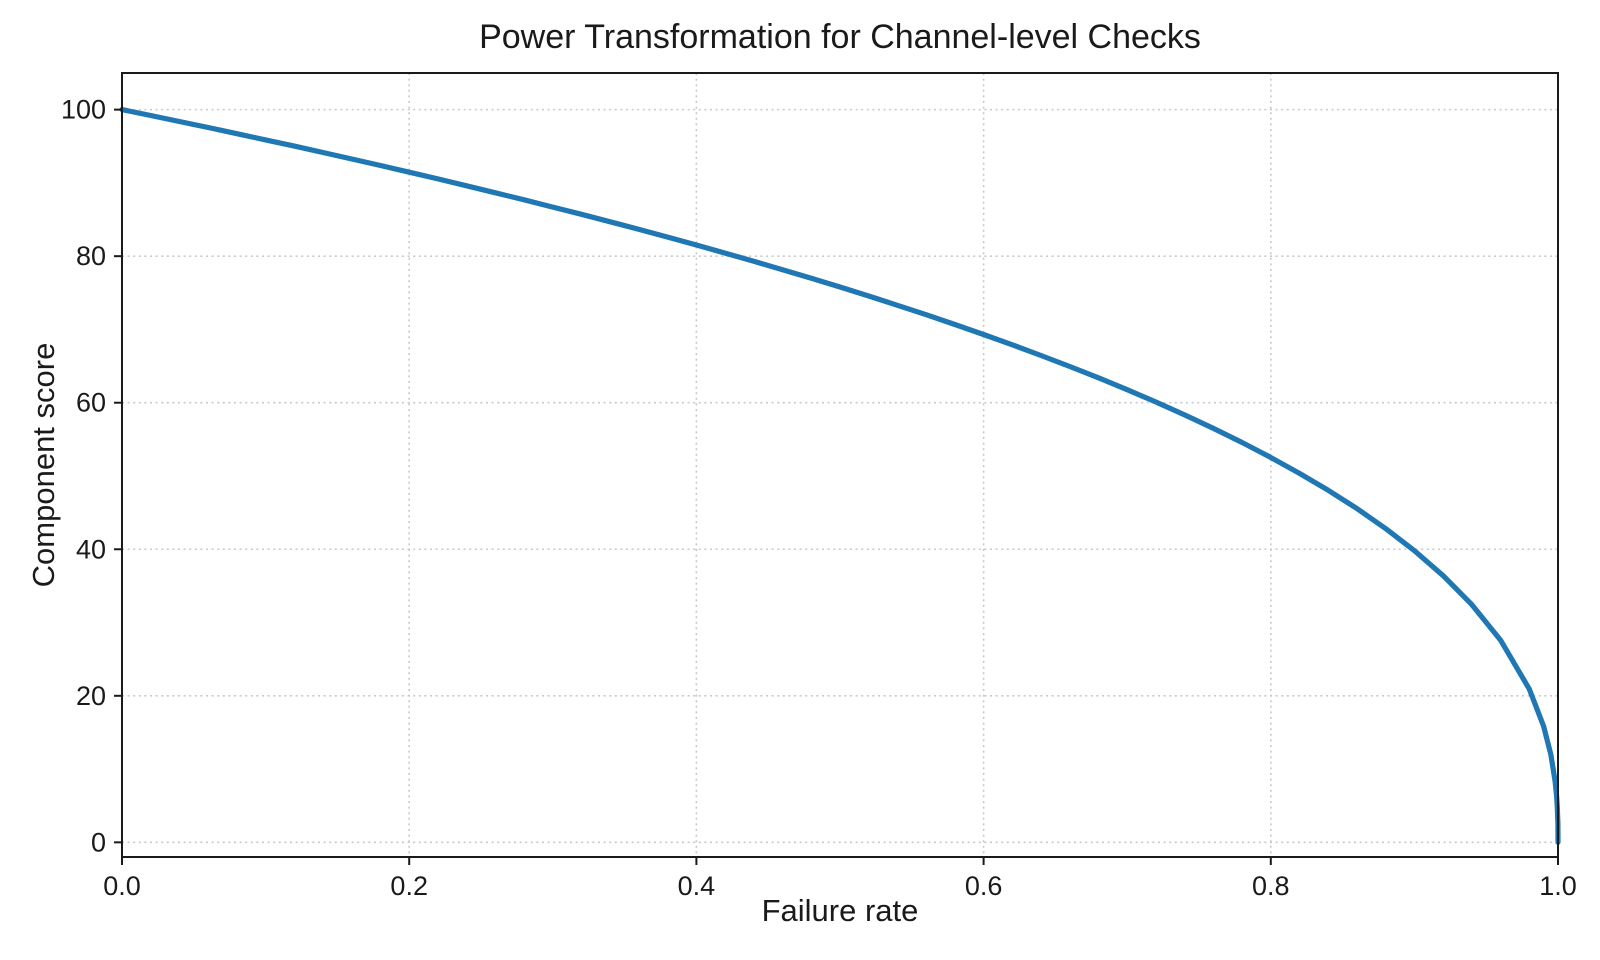 This screenshot has width=1600, height=960. I want to click on y-tick-label: 20, so click(91, 696).